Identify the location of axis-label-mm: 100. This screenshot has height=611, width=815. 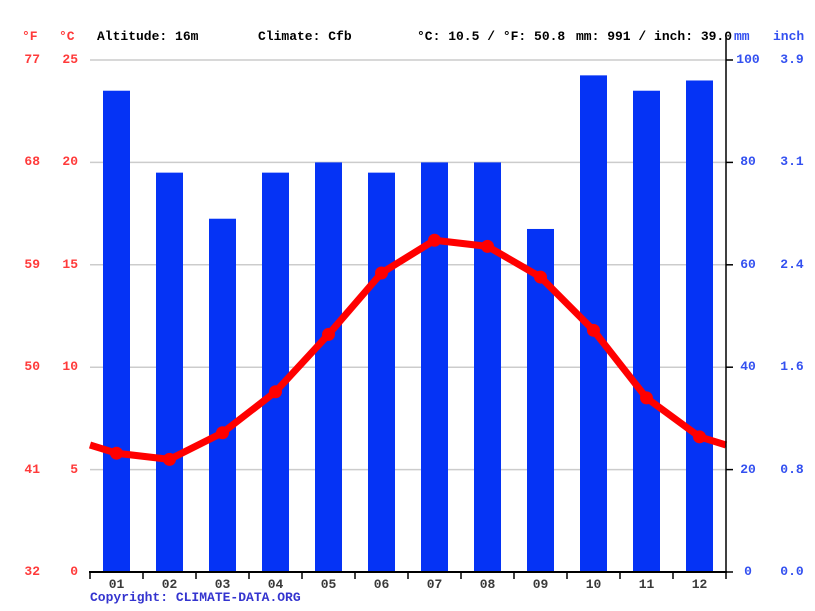
(748, 59).